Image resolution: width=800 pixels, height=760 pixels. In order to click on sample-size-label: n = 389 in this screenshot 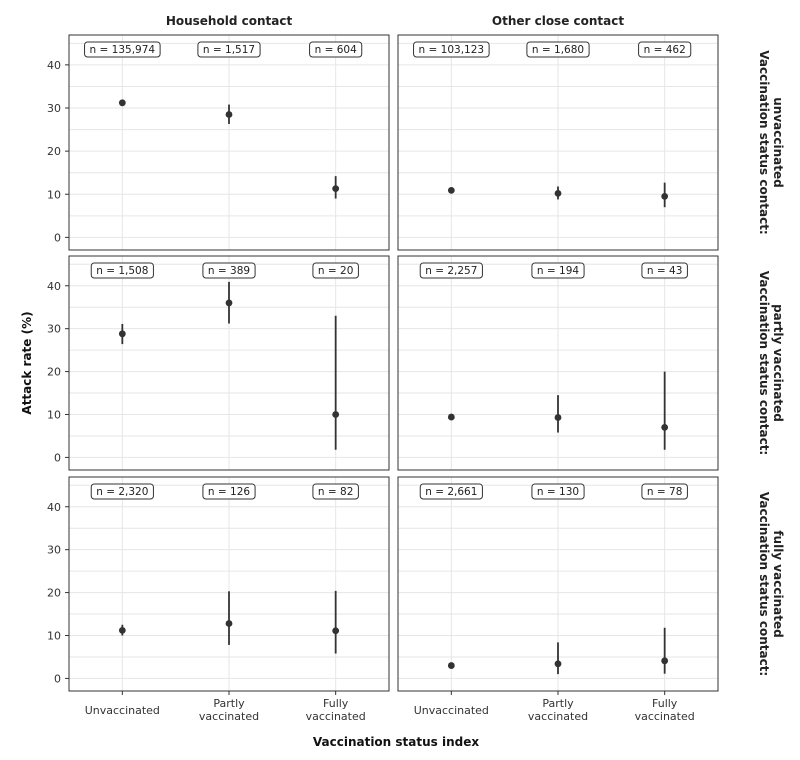, I will do `click(229, 271)`.